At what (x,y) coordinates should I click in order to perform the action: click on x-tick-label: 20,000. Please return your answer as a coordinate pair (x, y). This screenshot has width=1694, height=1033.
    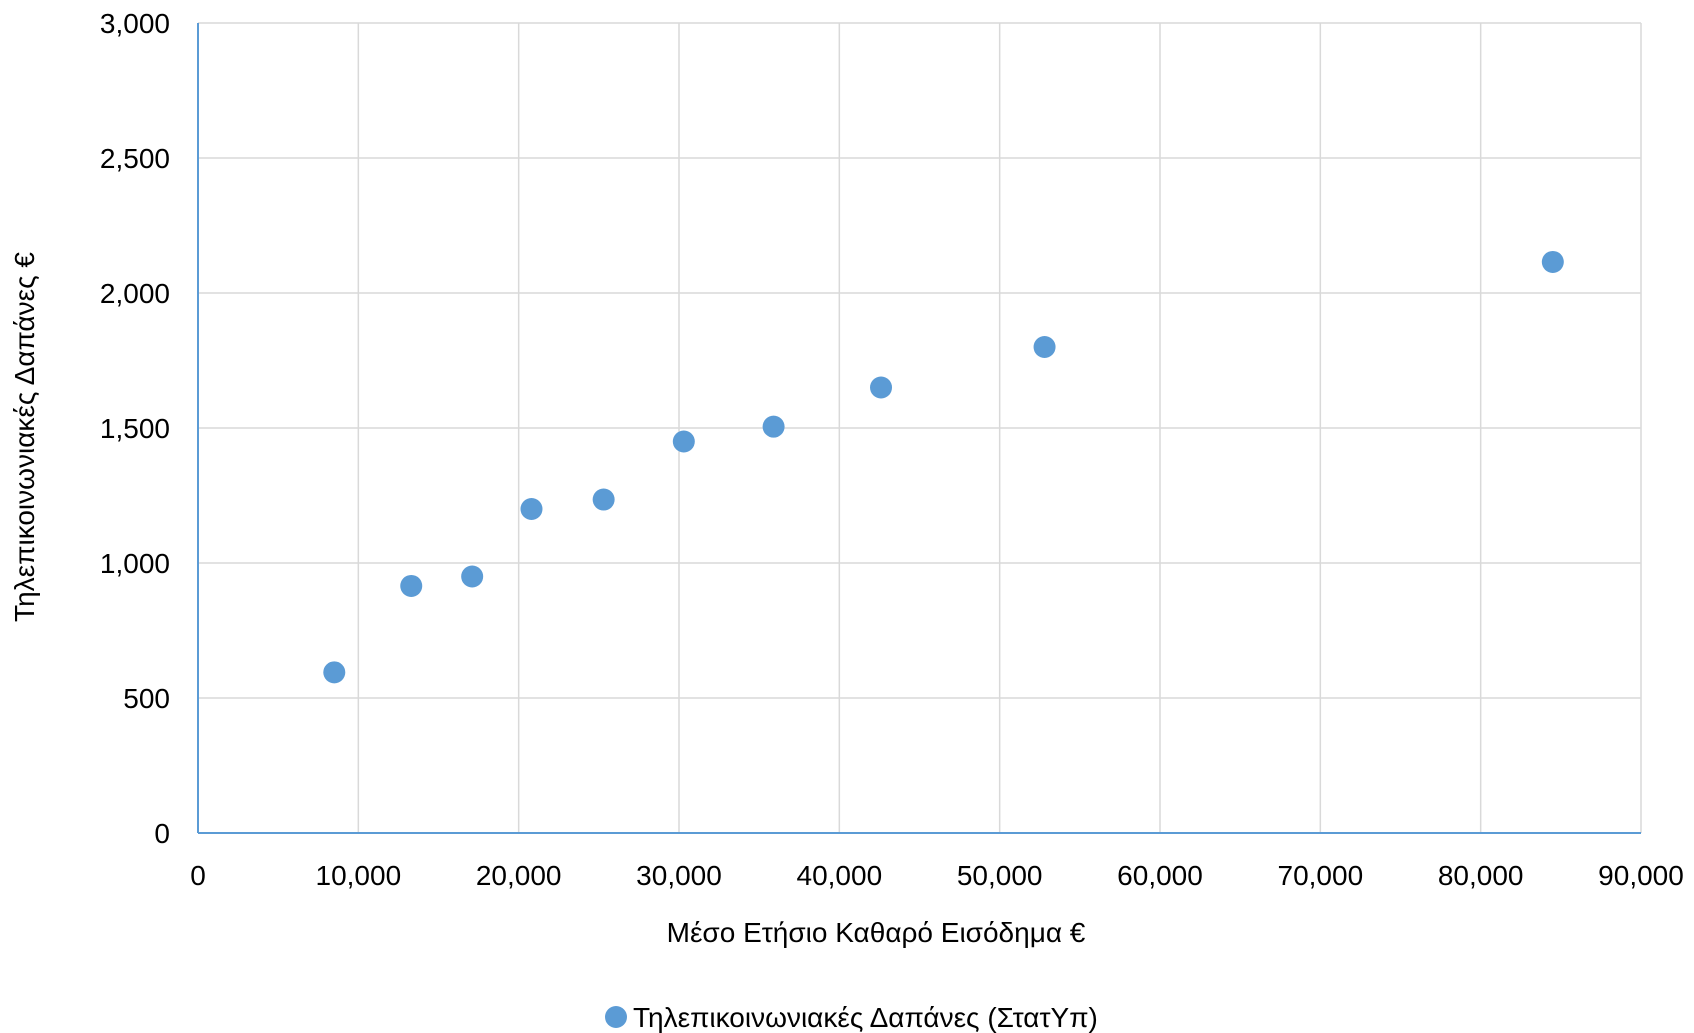
    Looking at the image, I should click on (519, 875).